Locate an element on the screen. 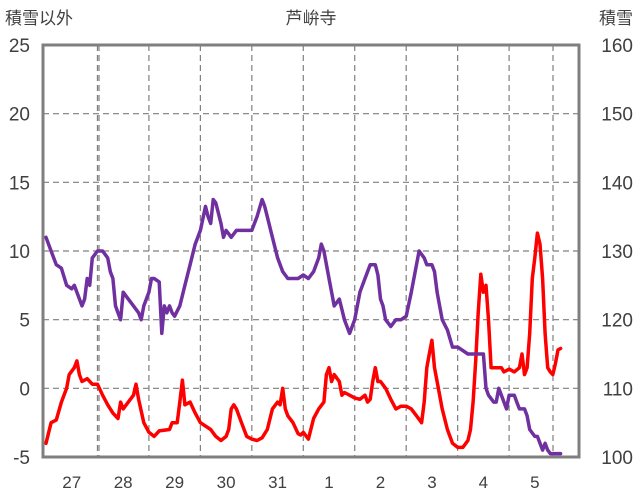 The width and height of the screenshot is (636, 501). x-tick-label: 1 is located at coordinates (328, 482).